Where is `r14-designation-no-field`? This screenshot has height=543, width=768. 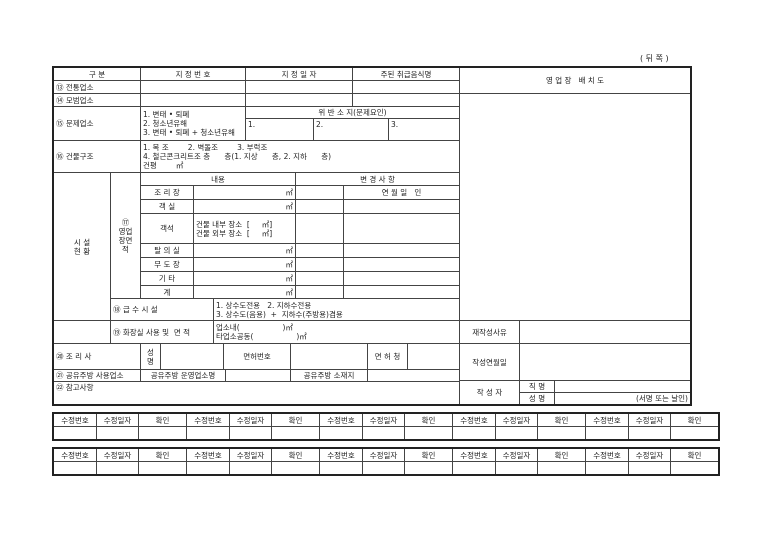 r14-designation-no-field is located at coordinates (193, 100).